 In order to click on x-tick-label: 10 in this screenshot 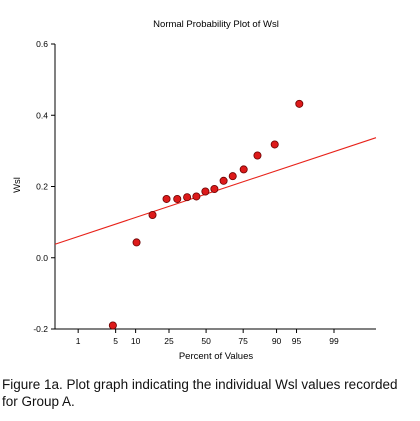, I will do `click(136, 341)`.